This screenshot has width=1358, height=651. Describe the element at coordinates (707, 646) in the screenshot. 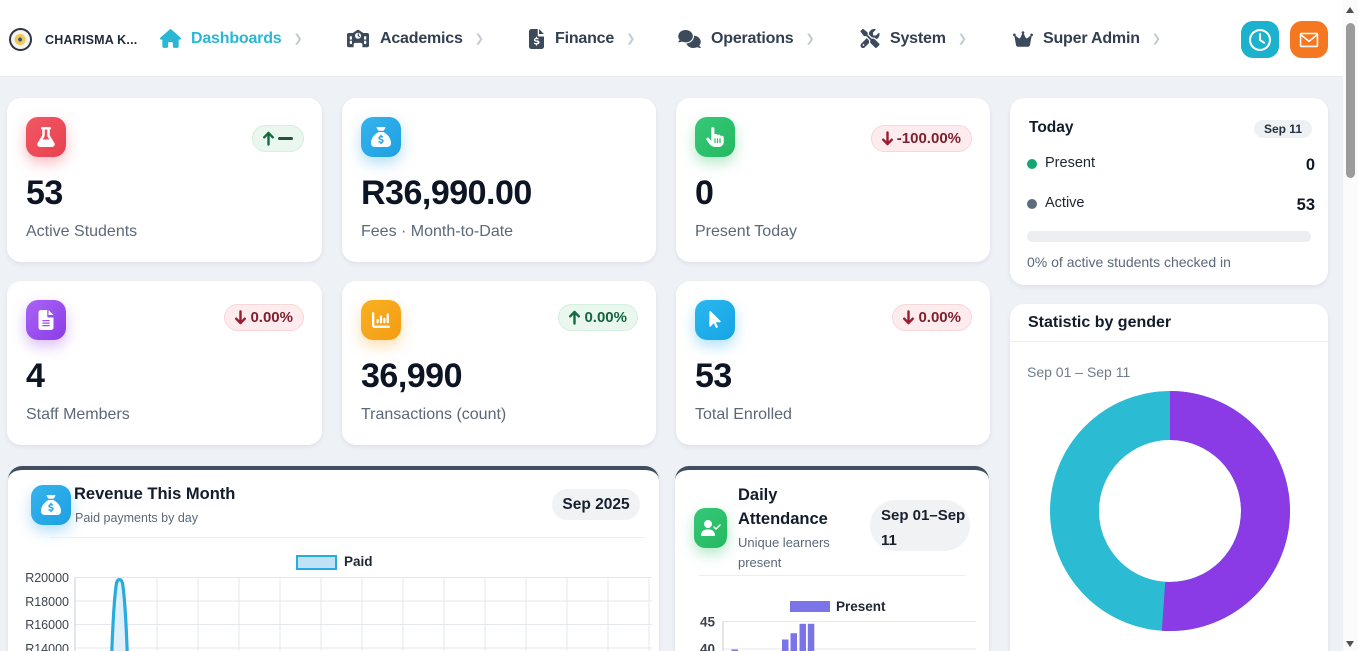

I see `svg-text: 40` at that location.